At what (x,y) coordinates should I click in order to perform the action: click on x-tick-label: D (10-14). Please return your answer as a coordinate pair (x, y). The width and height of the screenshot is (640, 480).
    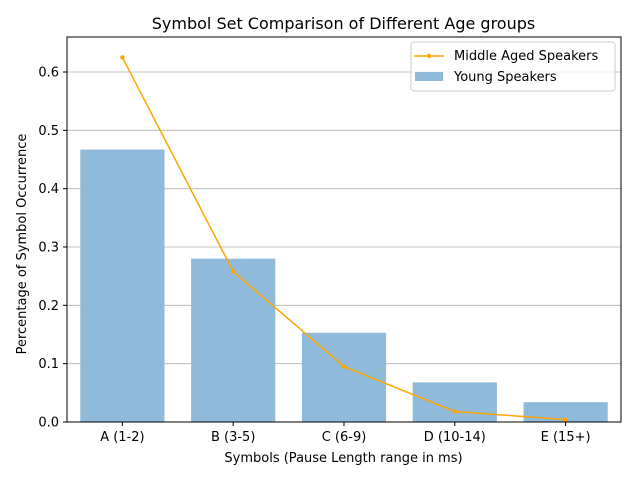
    Looking at the image, I should click on (455, 437).